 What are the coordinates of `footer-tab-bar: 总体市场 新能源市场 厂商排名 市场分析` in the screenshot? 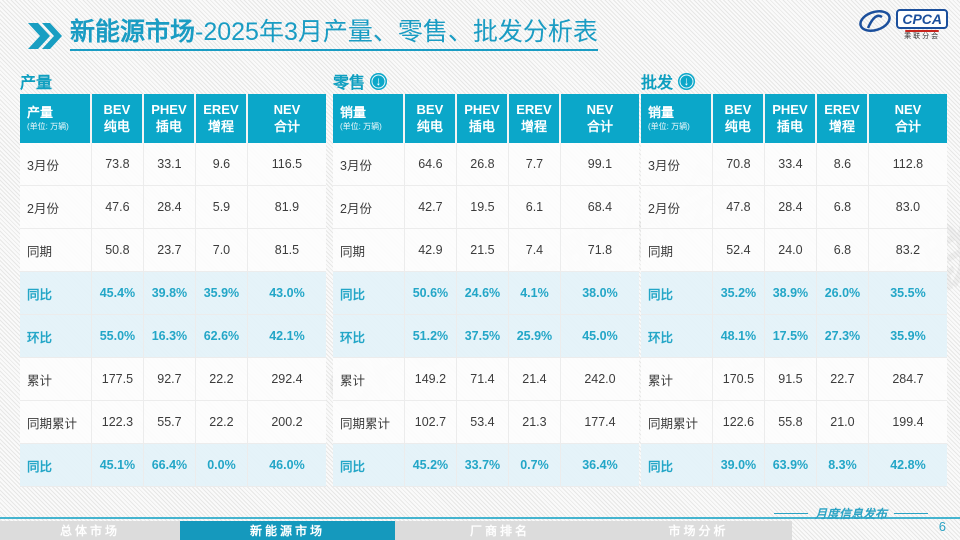 It's located at (396, 530).